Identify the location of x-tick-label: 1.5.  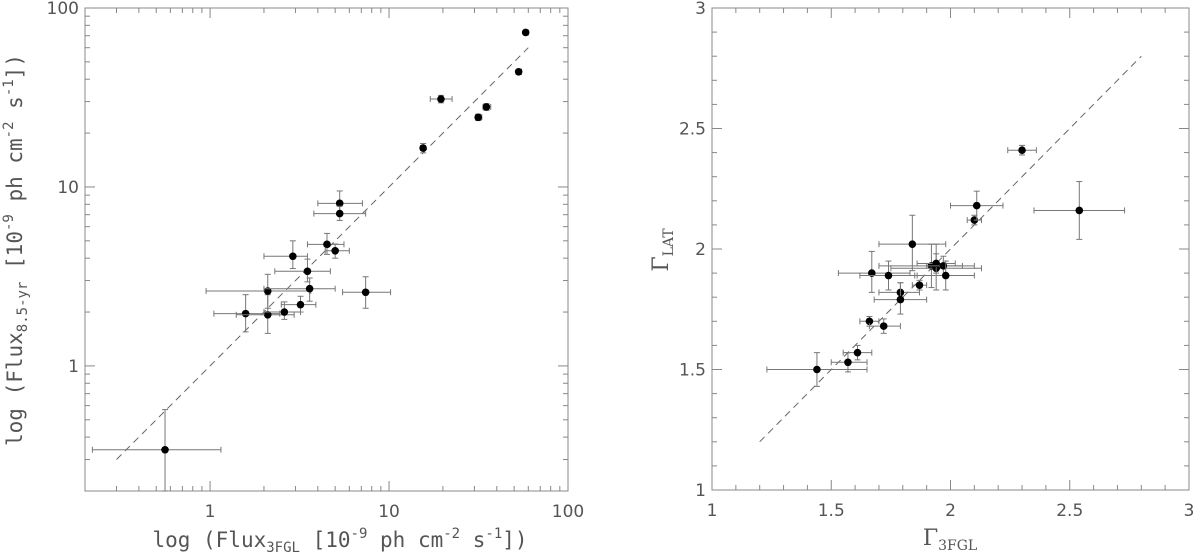
(831, 511).